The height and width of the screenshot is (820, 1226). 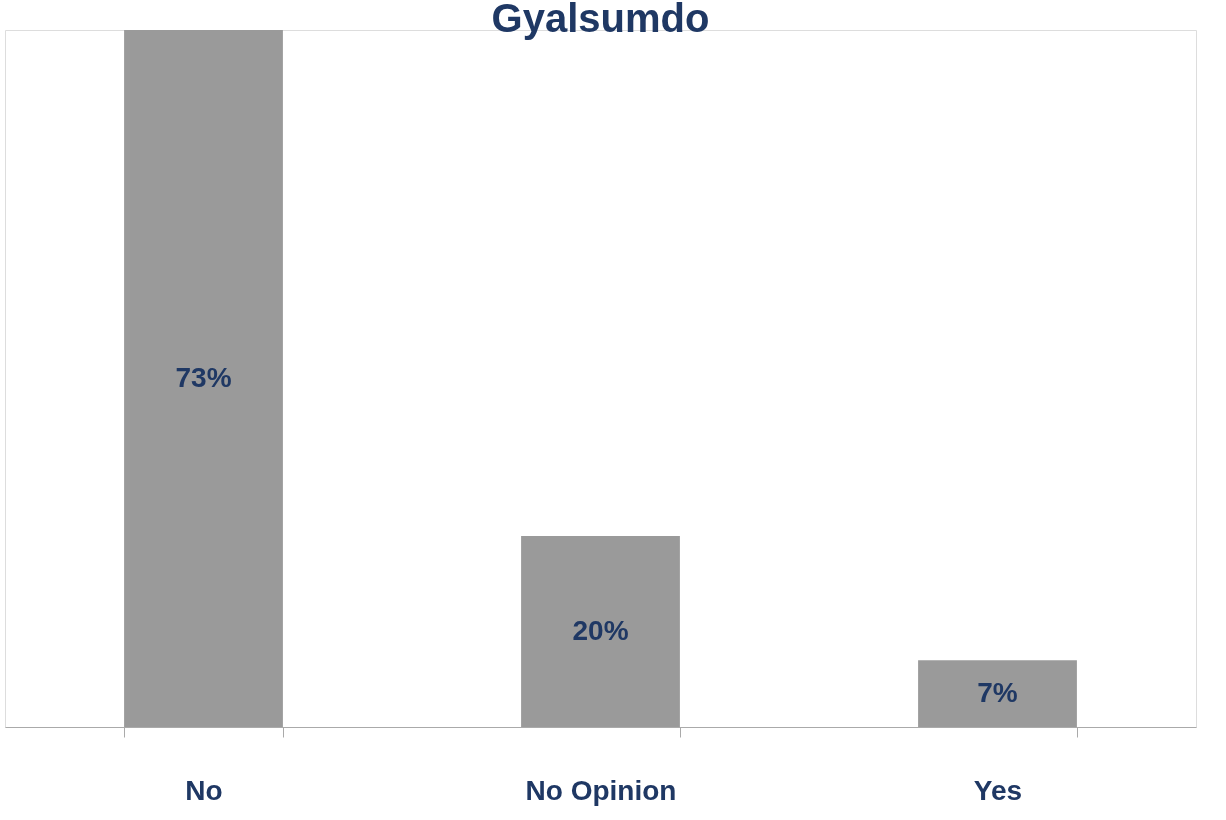 What do you see at coordinates (601, 790) in the screenshot?
I see `x-tick-label: No Opinion` at bounding box center [601, 790].